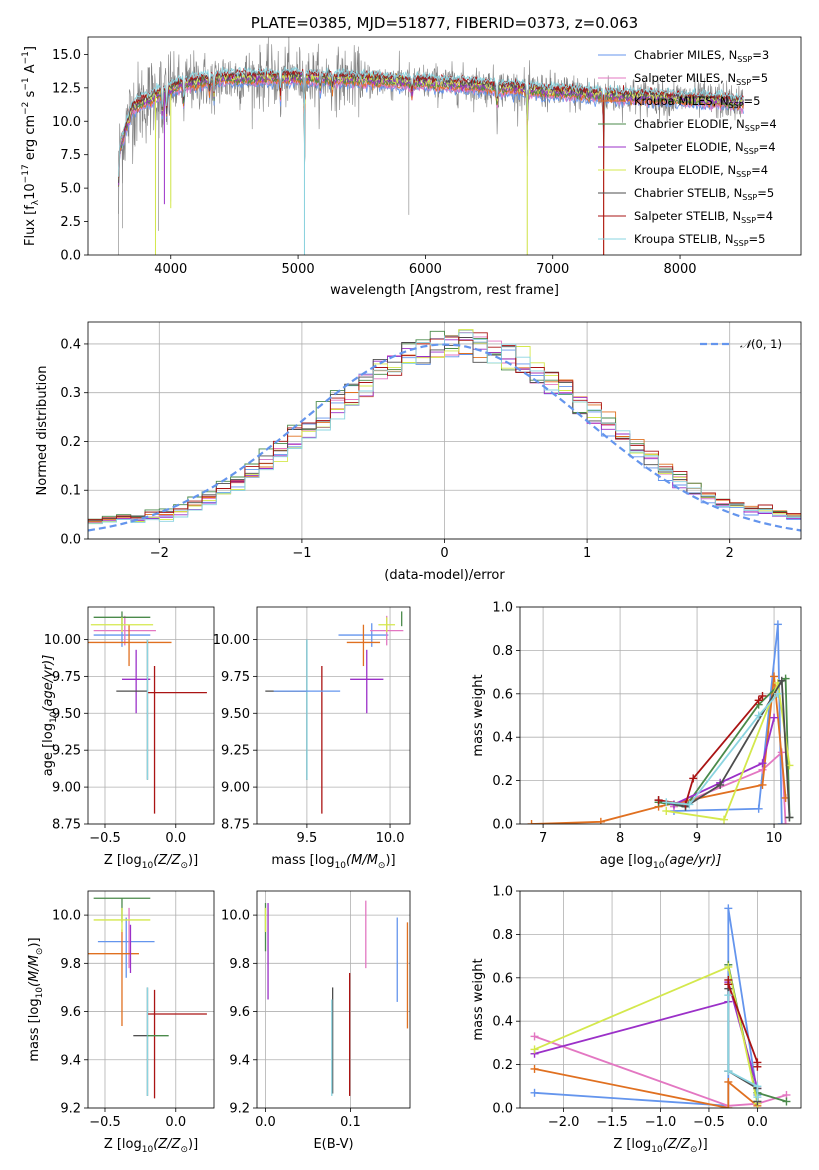  What do you see at coordinates (239, 1060) in the screenshot?
I see `y-tick-label: 9.4` at bounding box center [239, 1060].